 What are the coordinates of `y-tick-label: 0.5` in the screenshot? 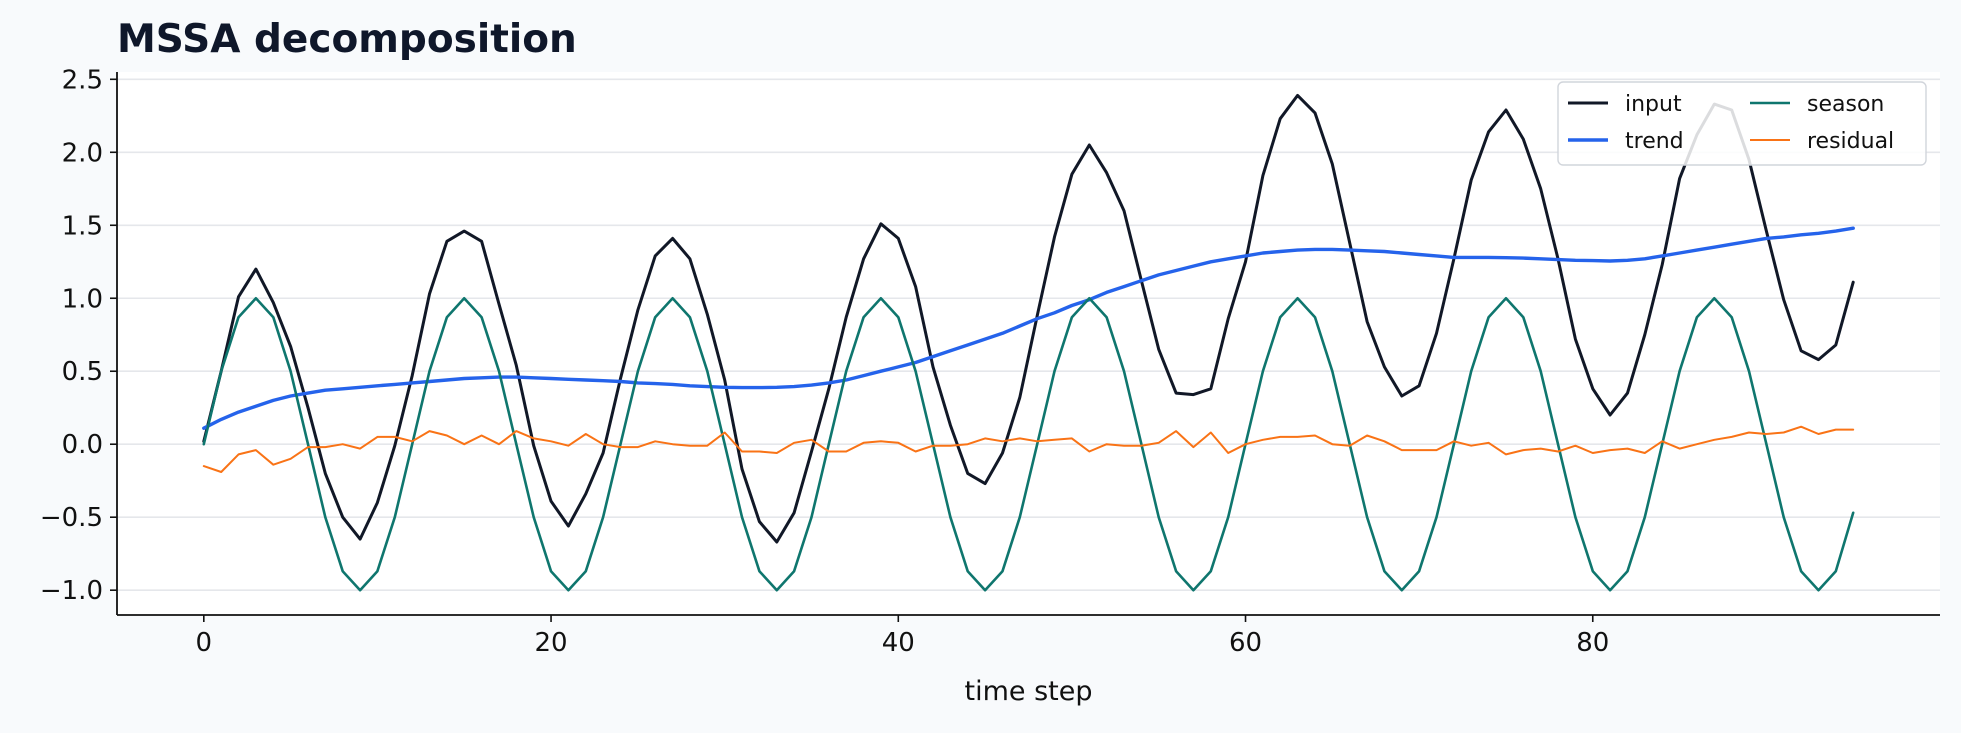 It's located at (82, 372).